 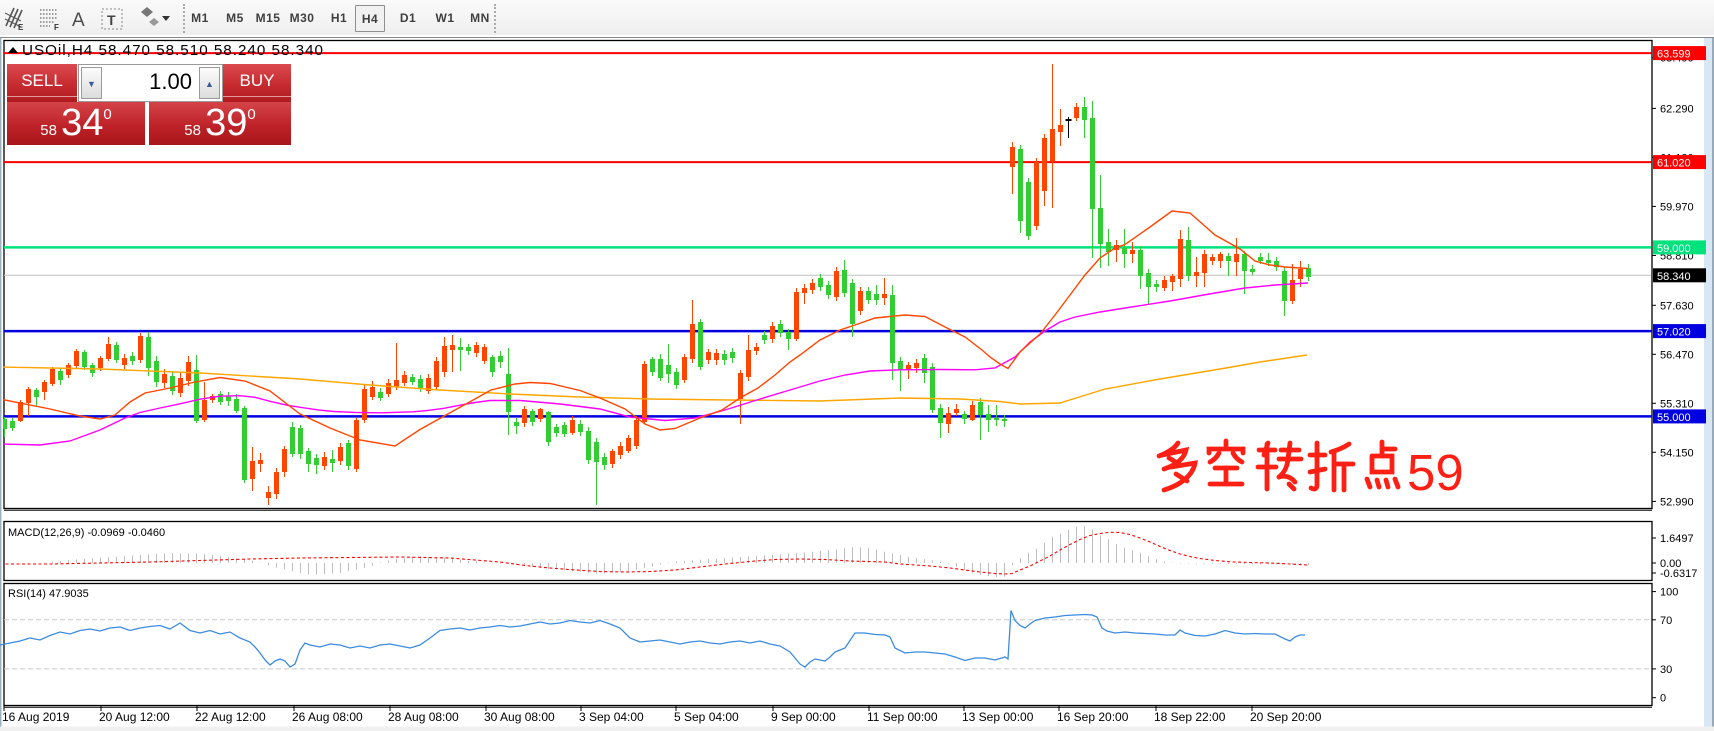 I want to click on svg-text: 59.000, so click(x=1674, y=249).